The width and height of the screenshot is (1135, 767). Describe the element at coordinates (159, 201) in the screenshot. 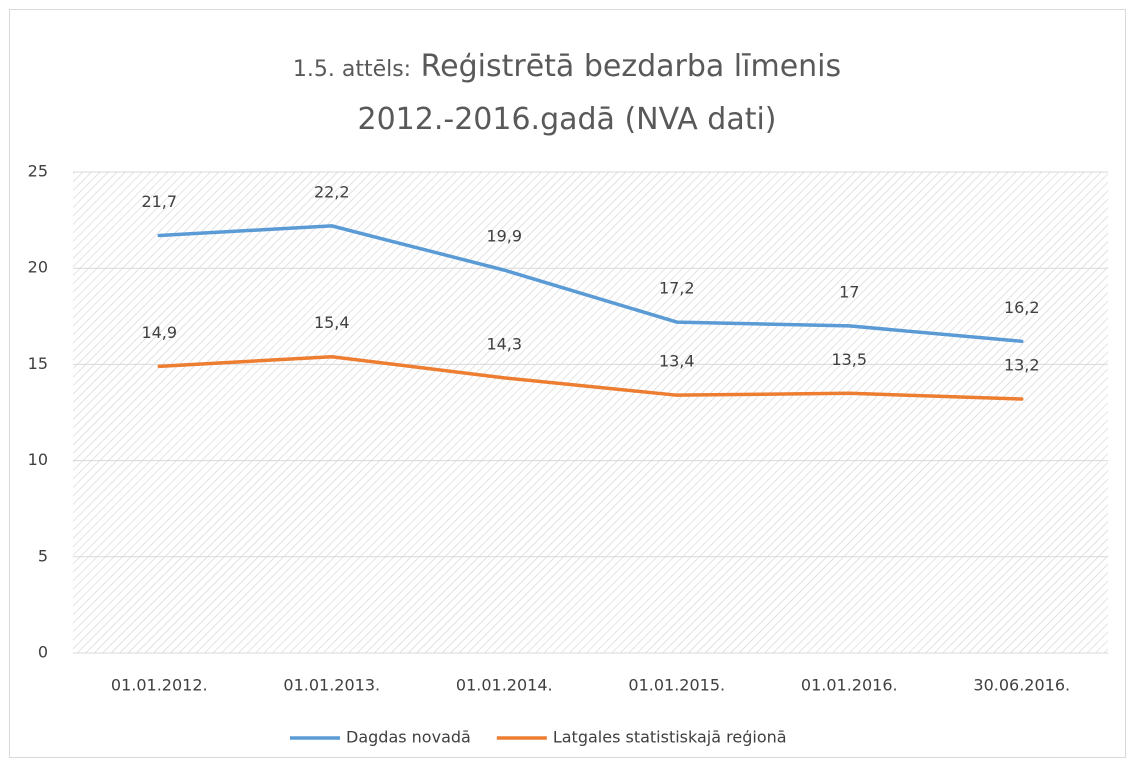

I see `data-label: 21,7` at that location.